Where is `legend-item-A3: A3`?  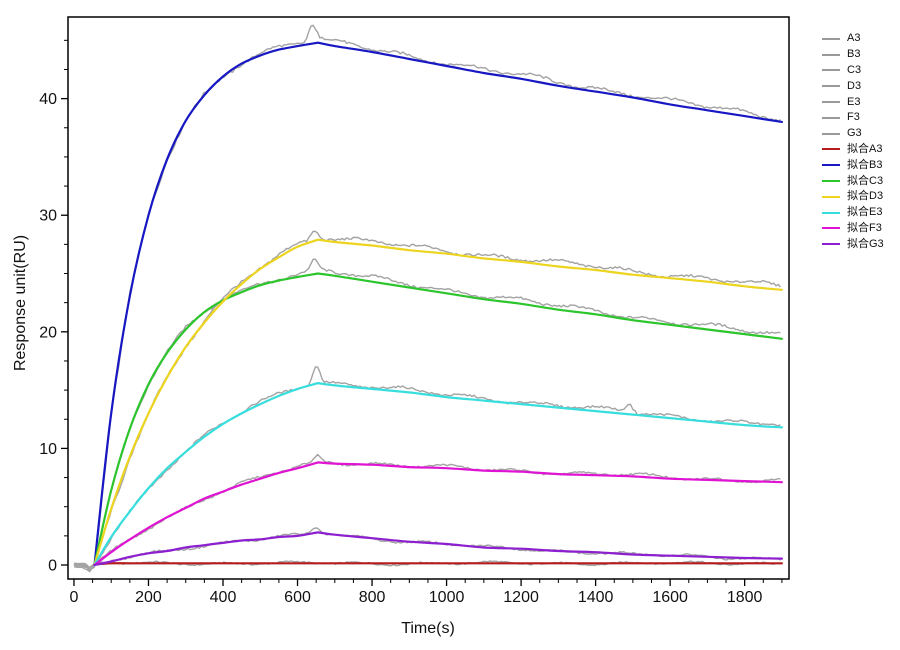
legend-item-A3: A3 is located at coordinates (853, 39).